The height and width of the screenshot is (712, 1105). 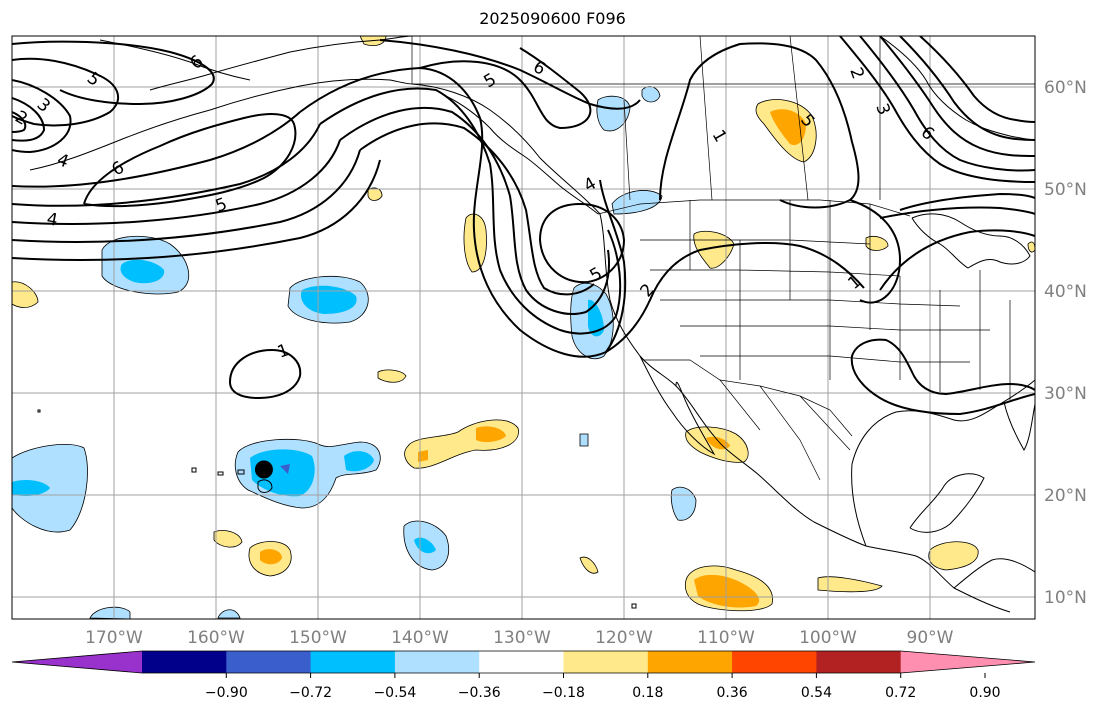 I want to click on contour-3-west, so click(x=29, y=119).